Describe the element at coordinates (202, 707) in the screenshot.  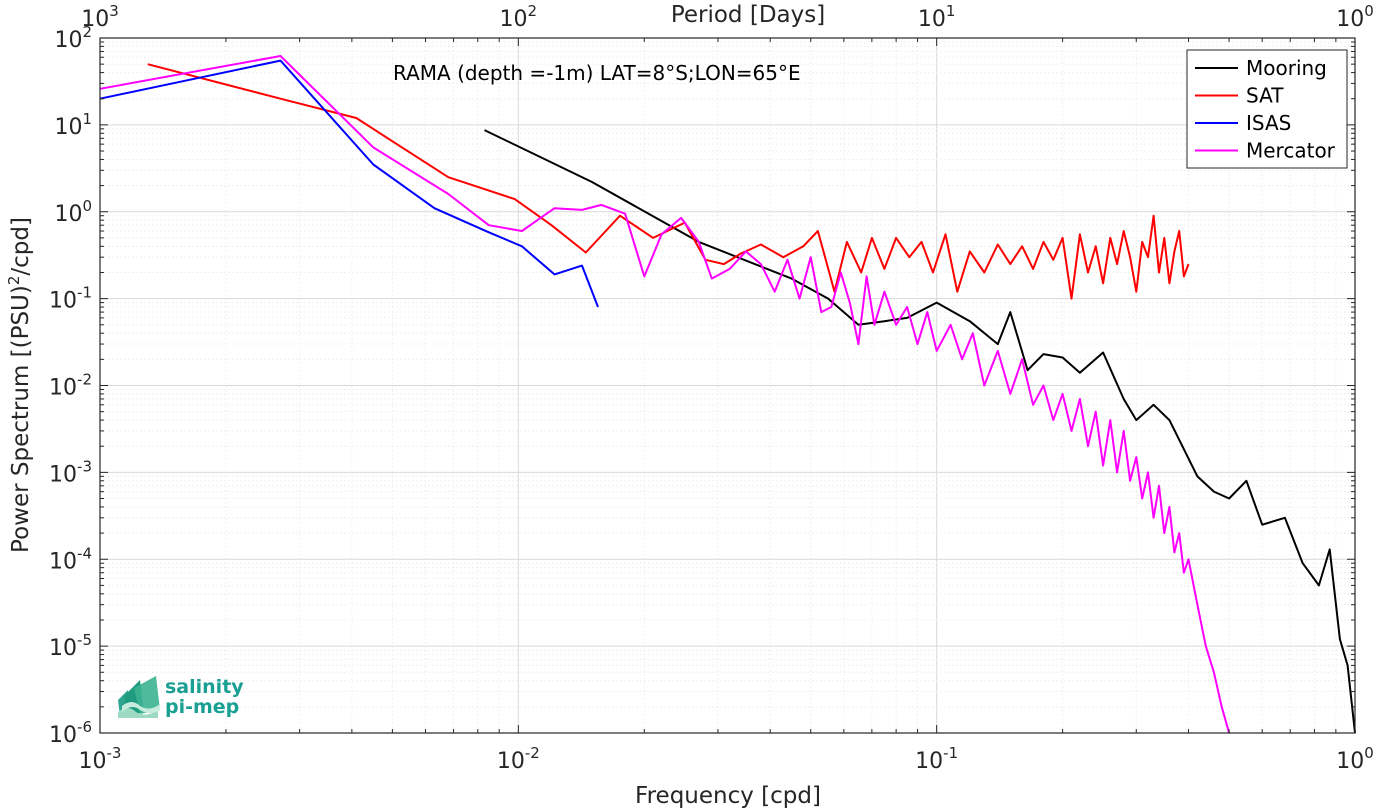
I see `logo-text-pi-mep: pi-mep` at that location.